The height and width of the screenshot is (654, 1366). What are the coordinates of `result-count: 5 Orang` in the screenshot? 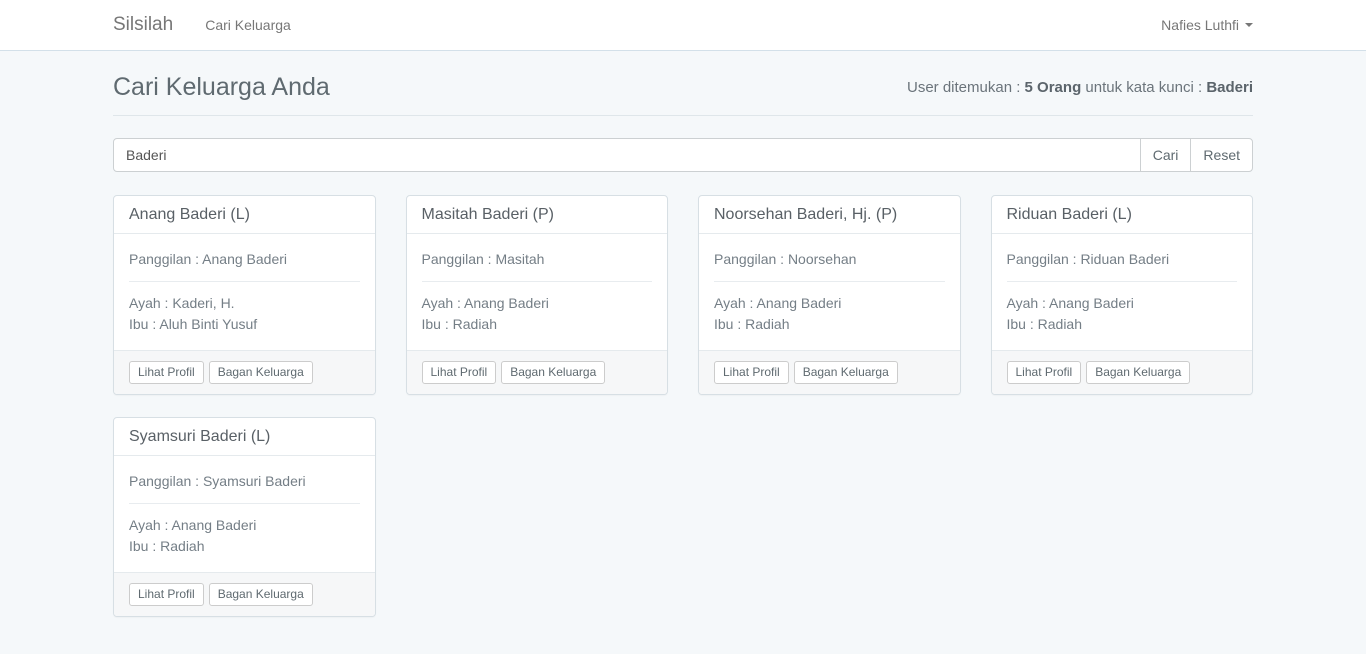 It's located at (1053, 88).